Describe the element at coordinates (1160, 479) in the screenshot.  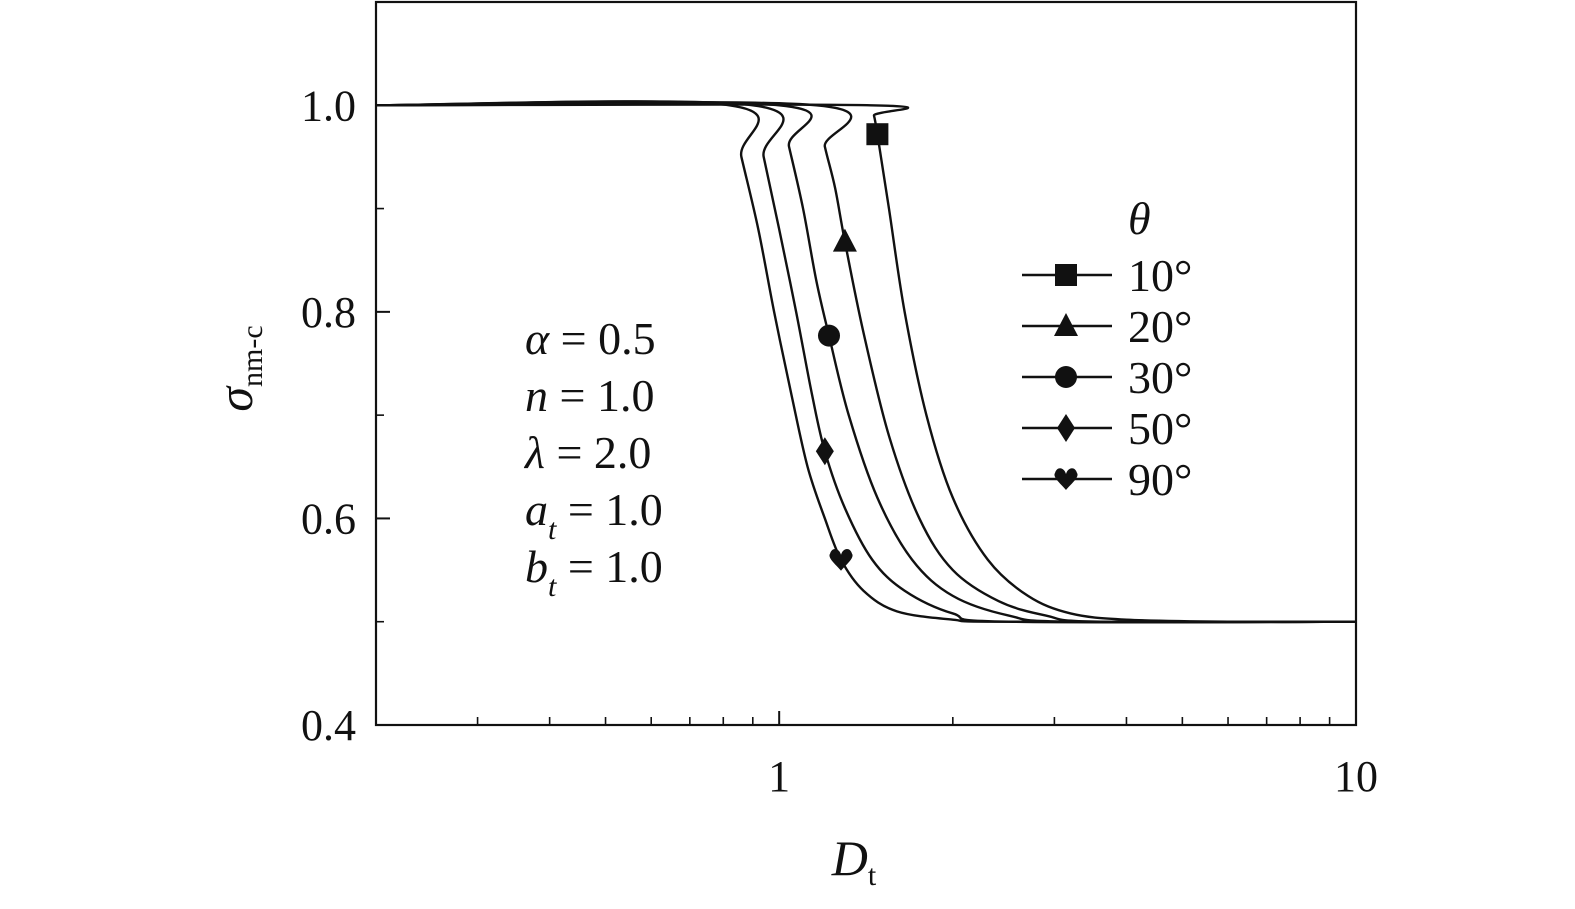
I see `legend-label-4: 90°` at that location.